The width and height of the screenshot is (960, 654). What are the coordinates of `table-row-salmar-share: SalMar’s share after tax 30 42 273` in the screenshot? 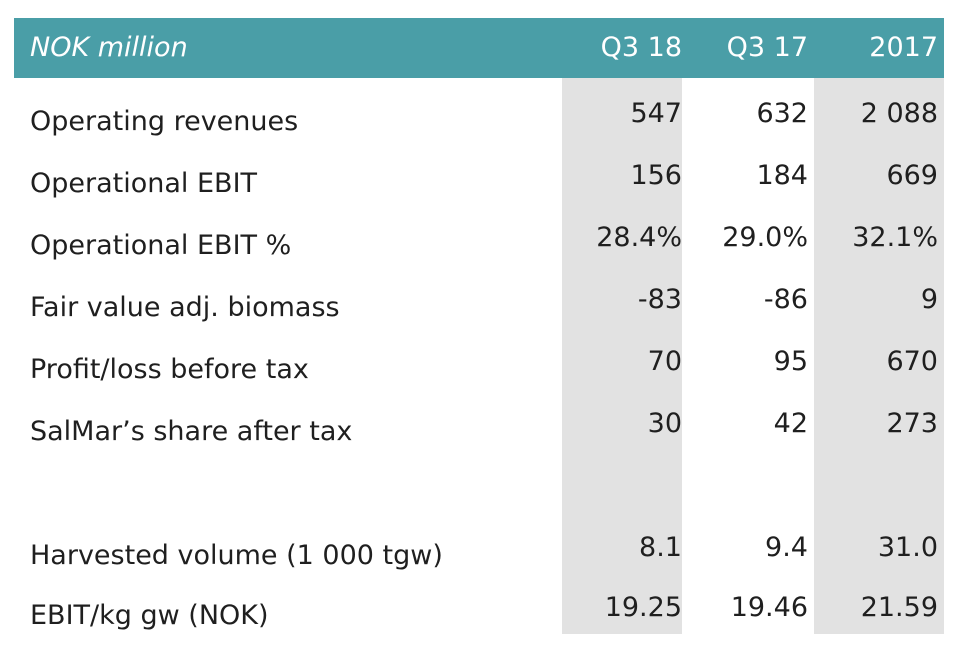 It's located at (479, 432).